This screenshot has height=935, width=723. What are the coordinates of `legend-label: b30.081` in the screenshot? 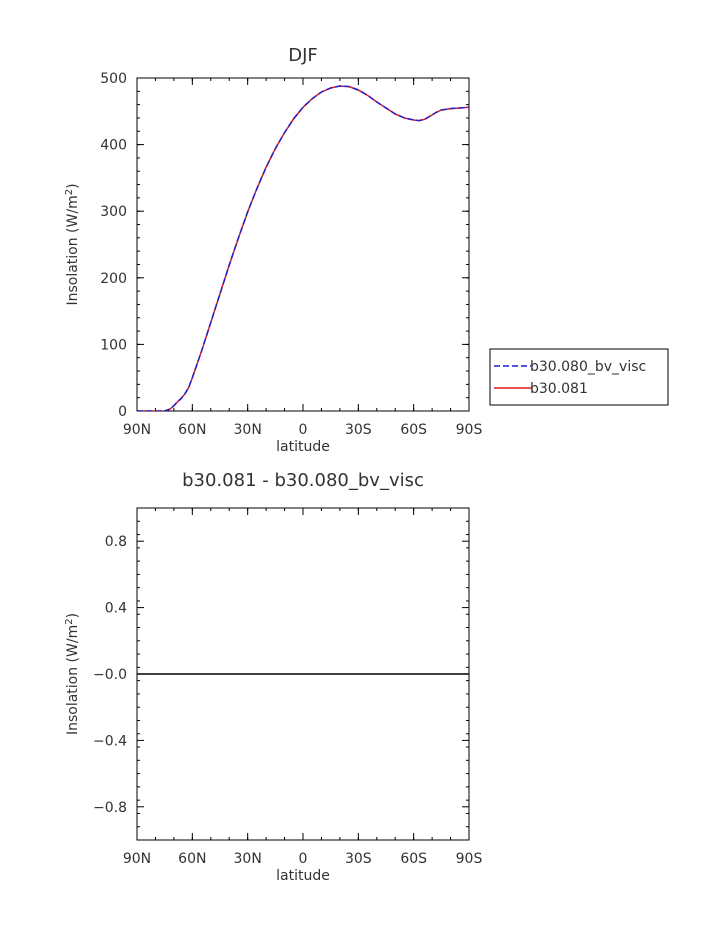 It's located at (559, 389).